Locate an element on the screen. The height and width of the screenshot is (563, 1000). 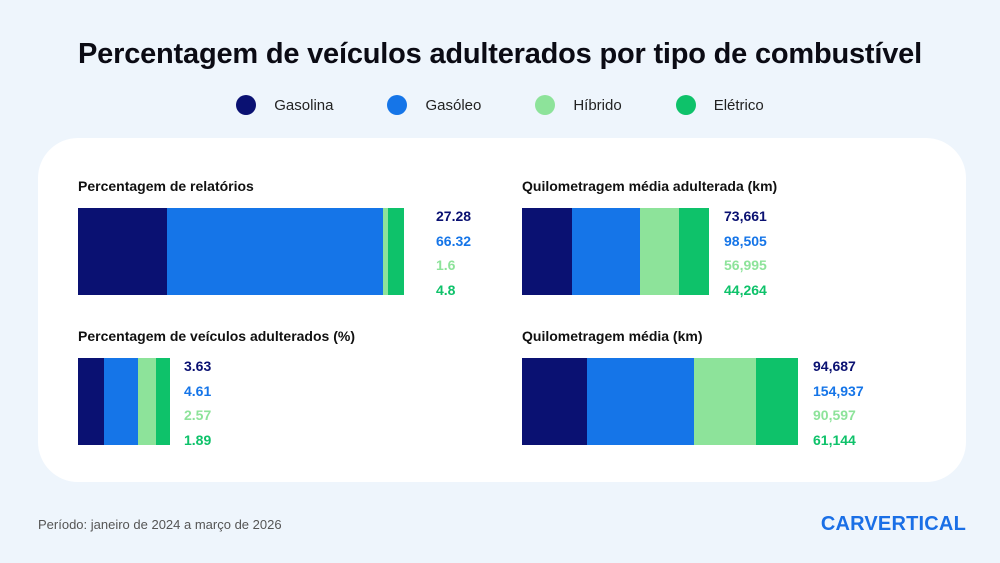
legend-item-gasolina: Gasolina is located at coordinates (284, 105).